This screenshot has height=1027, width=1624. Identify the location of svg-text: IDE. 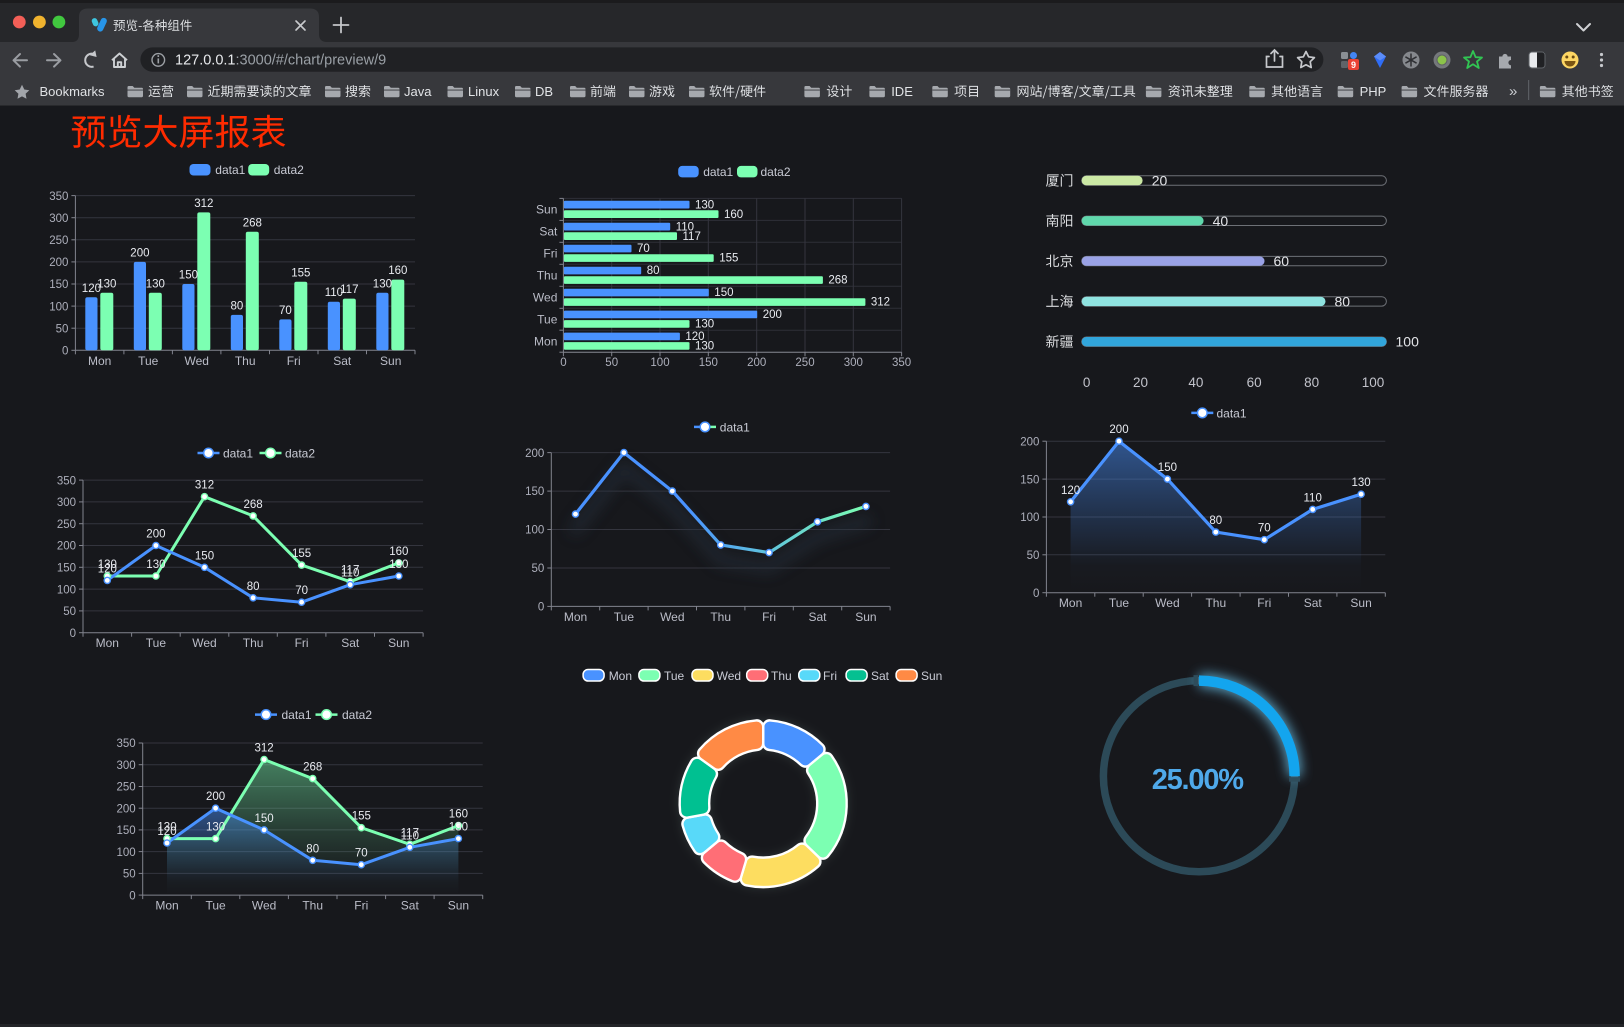
(902, 91).